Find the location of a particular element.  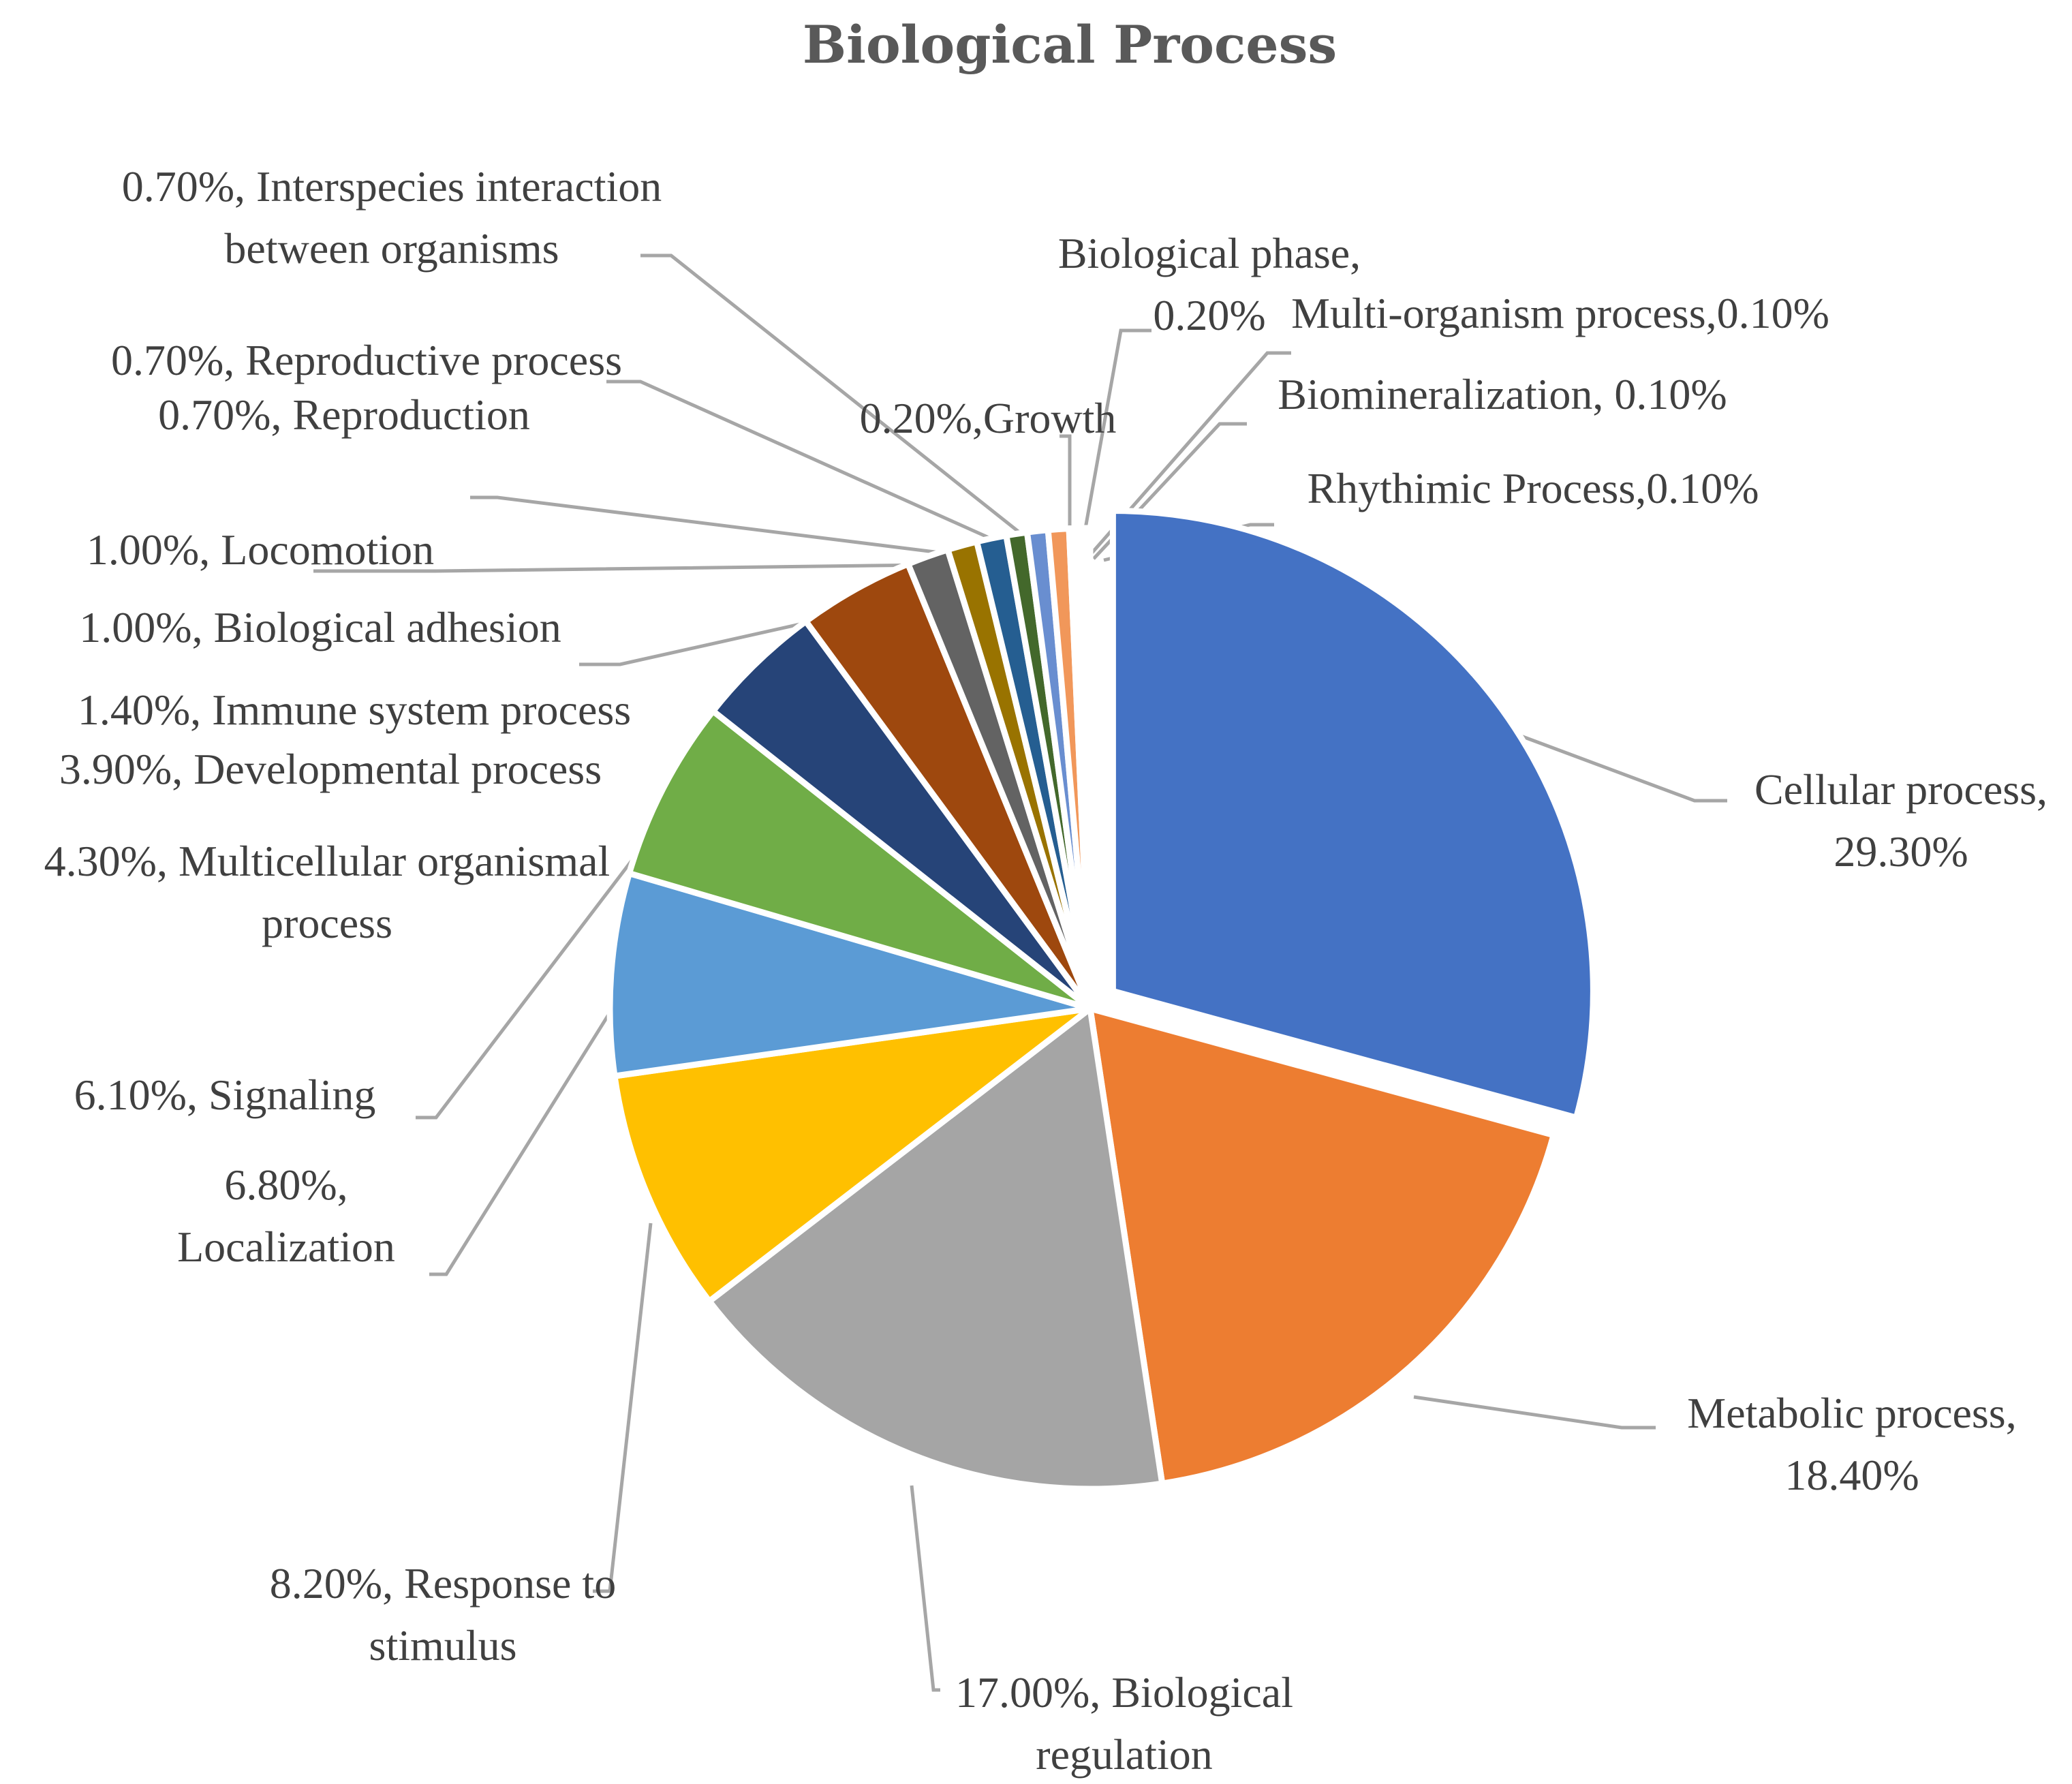

leader-line-reproduction is located at coordinates (746, 530).